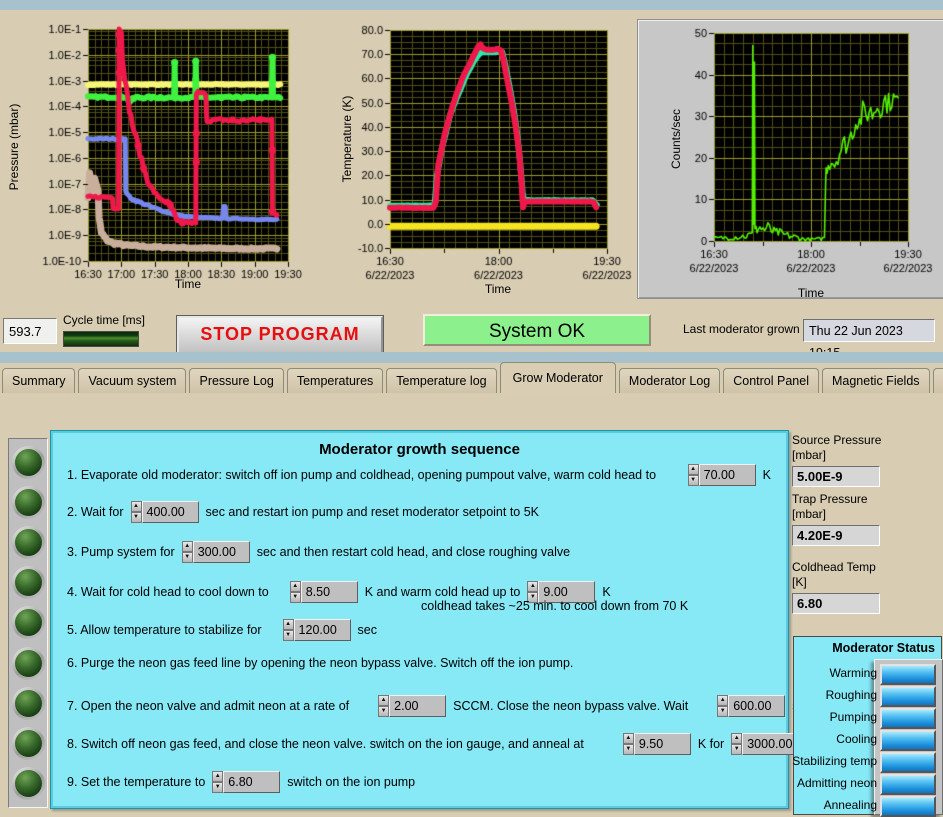  Describe the element at coordinates (867, 460) in the screenshot. I see `source-pressure-readout: Source Pressure [mbar] 5.00E-9` at that location.